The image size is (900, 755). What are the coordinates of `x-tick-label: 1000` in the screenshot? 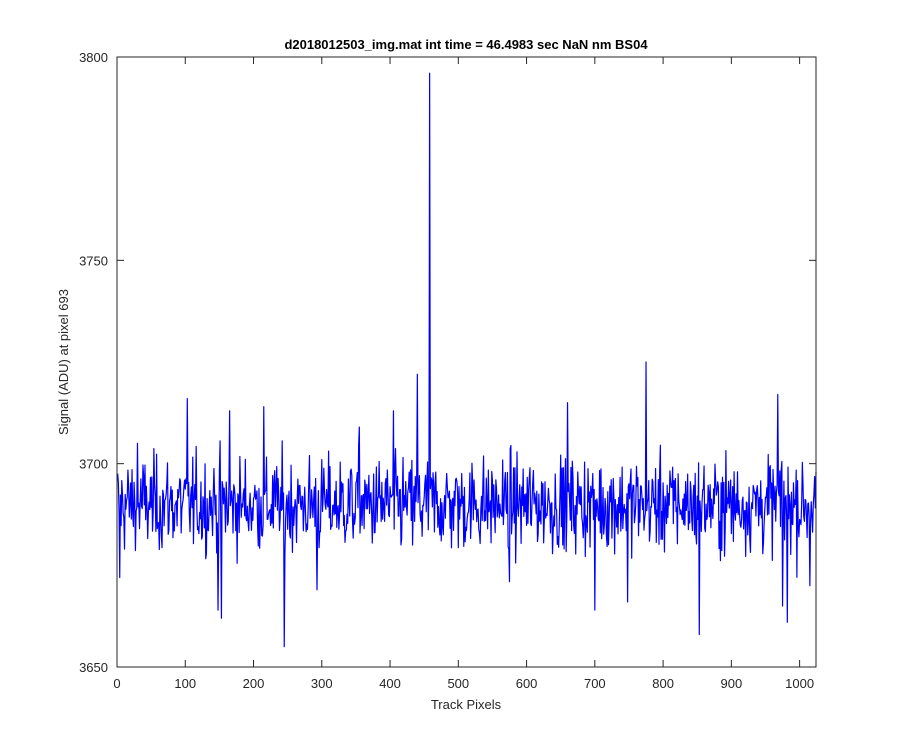 It's located at (799, 683).